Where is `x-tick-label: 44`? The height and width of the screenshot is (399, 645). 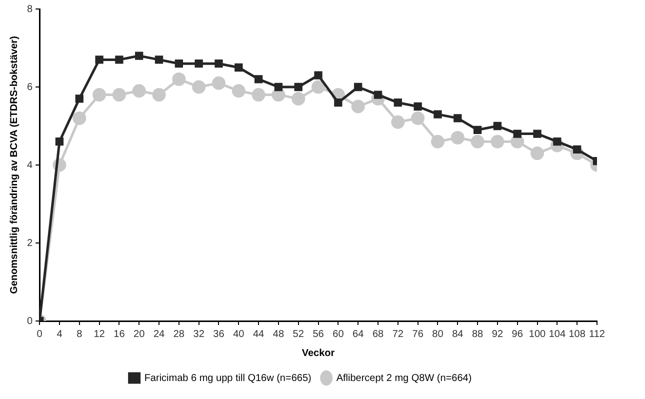 x-tick-label: 44 is located at coordinates (258, 334).